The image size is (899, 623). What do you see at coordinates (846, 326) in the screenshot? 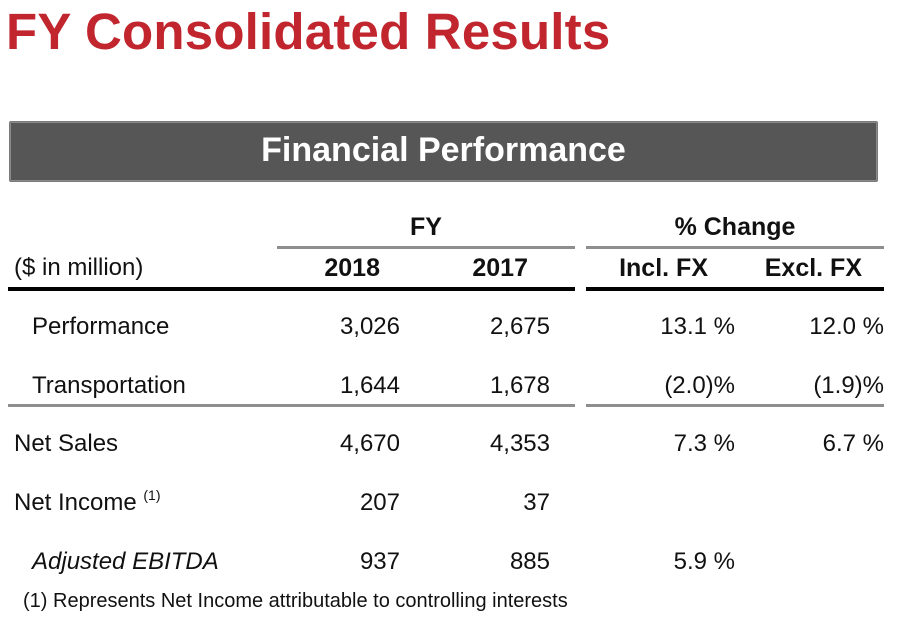
I see `cell-performance-excl-fx: 12.0 %` at bounding box center [846, 326].